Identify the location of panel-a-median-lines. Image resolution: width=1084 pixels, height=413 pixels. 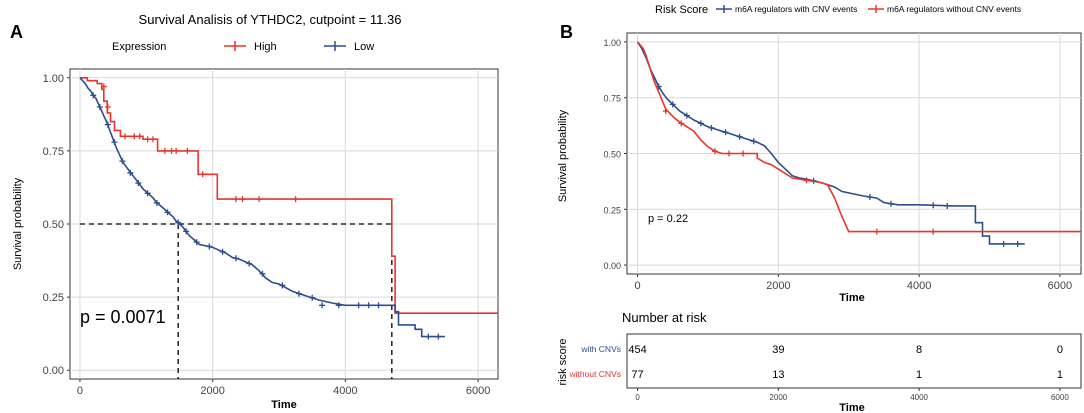
(236, 301).